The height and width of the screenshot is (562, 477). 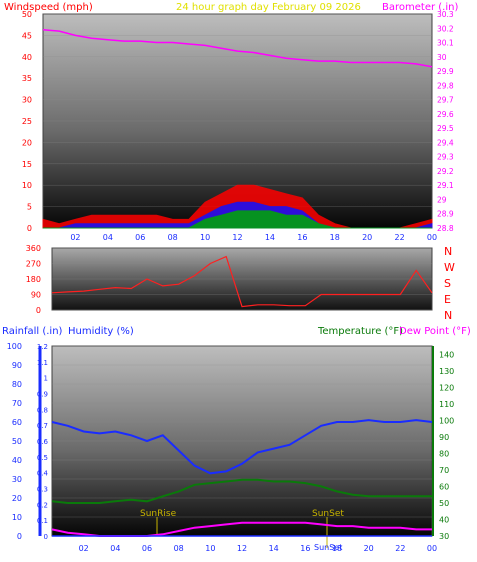 What do you see at coordinates (46, 537) in the screenshot?
I see `rainfall-y-tick-label: 0` at bounding box center [46, 537].